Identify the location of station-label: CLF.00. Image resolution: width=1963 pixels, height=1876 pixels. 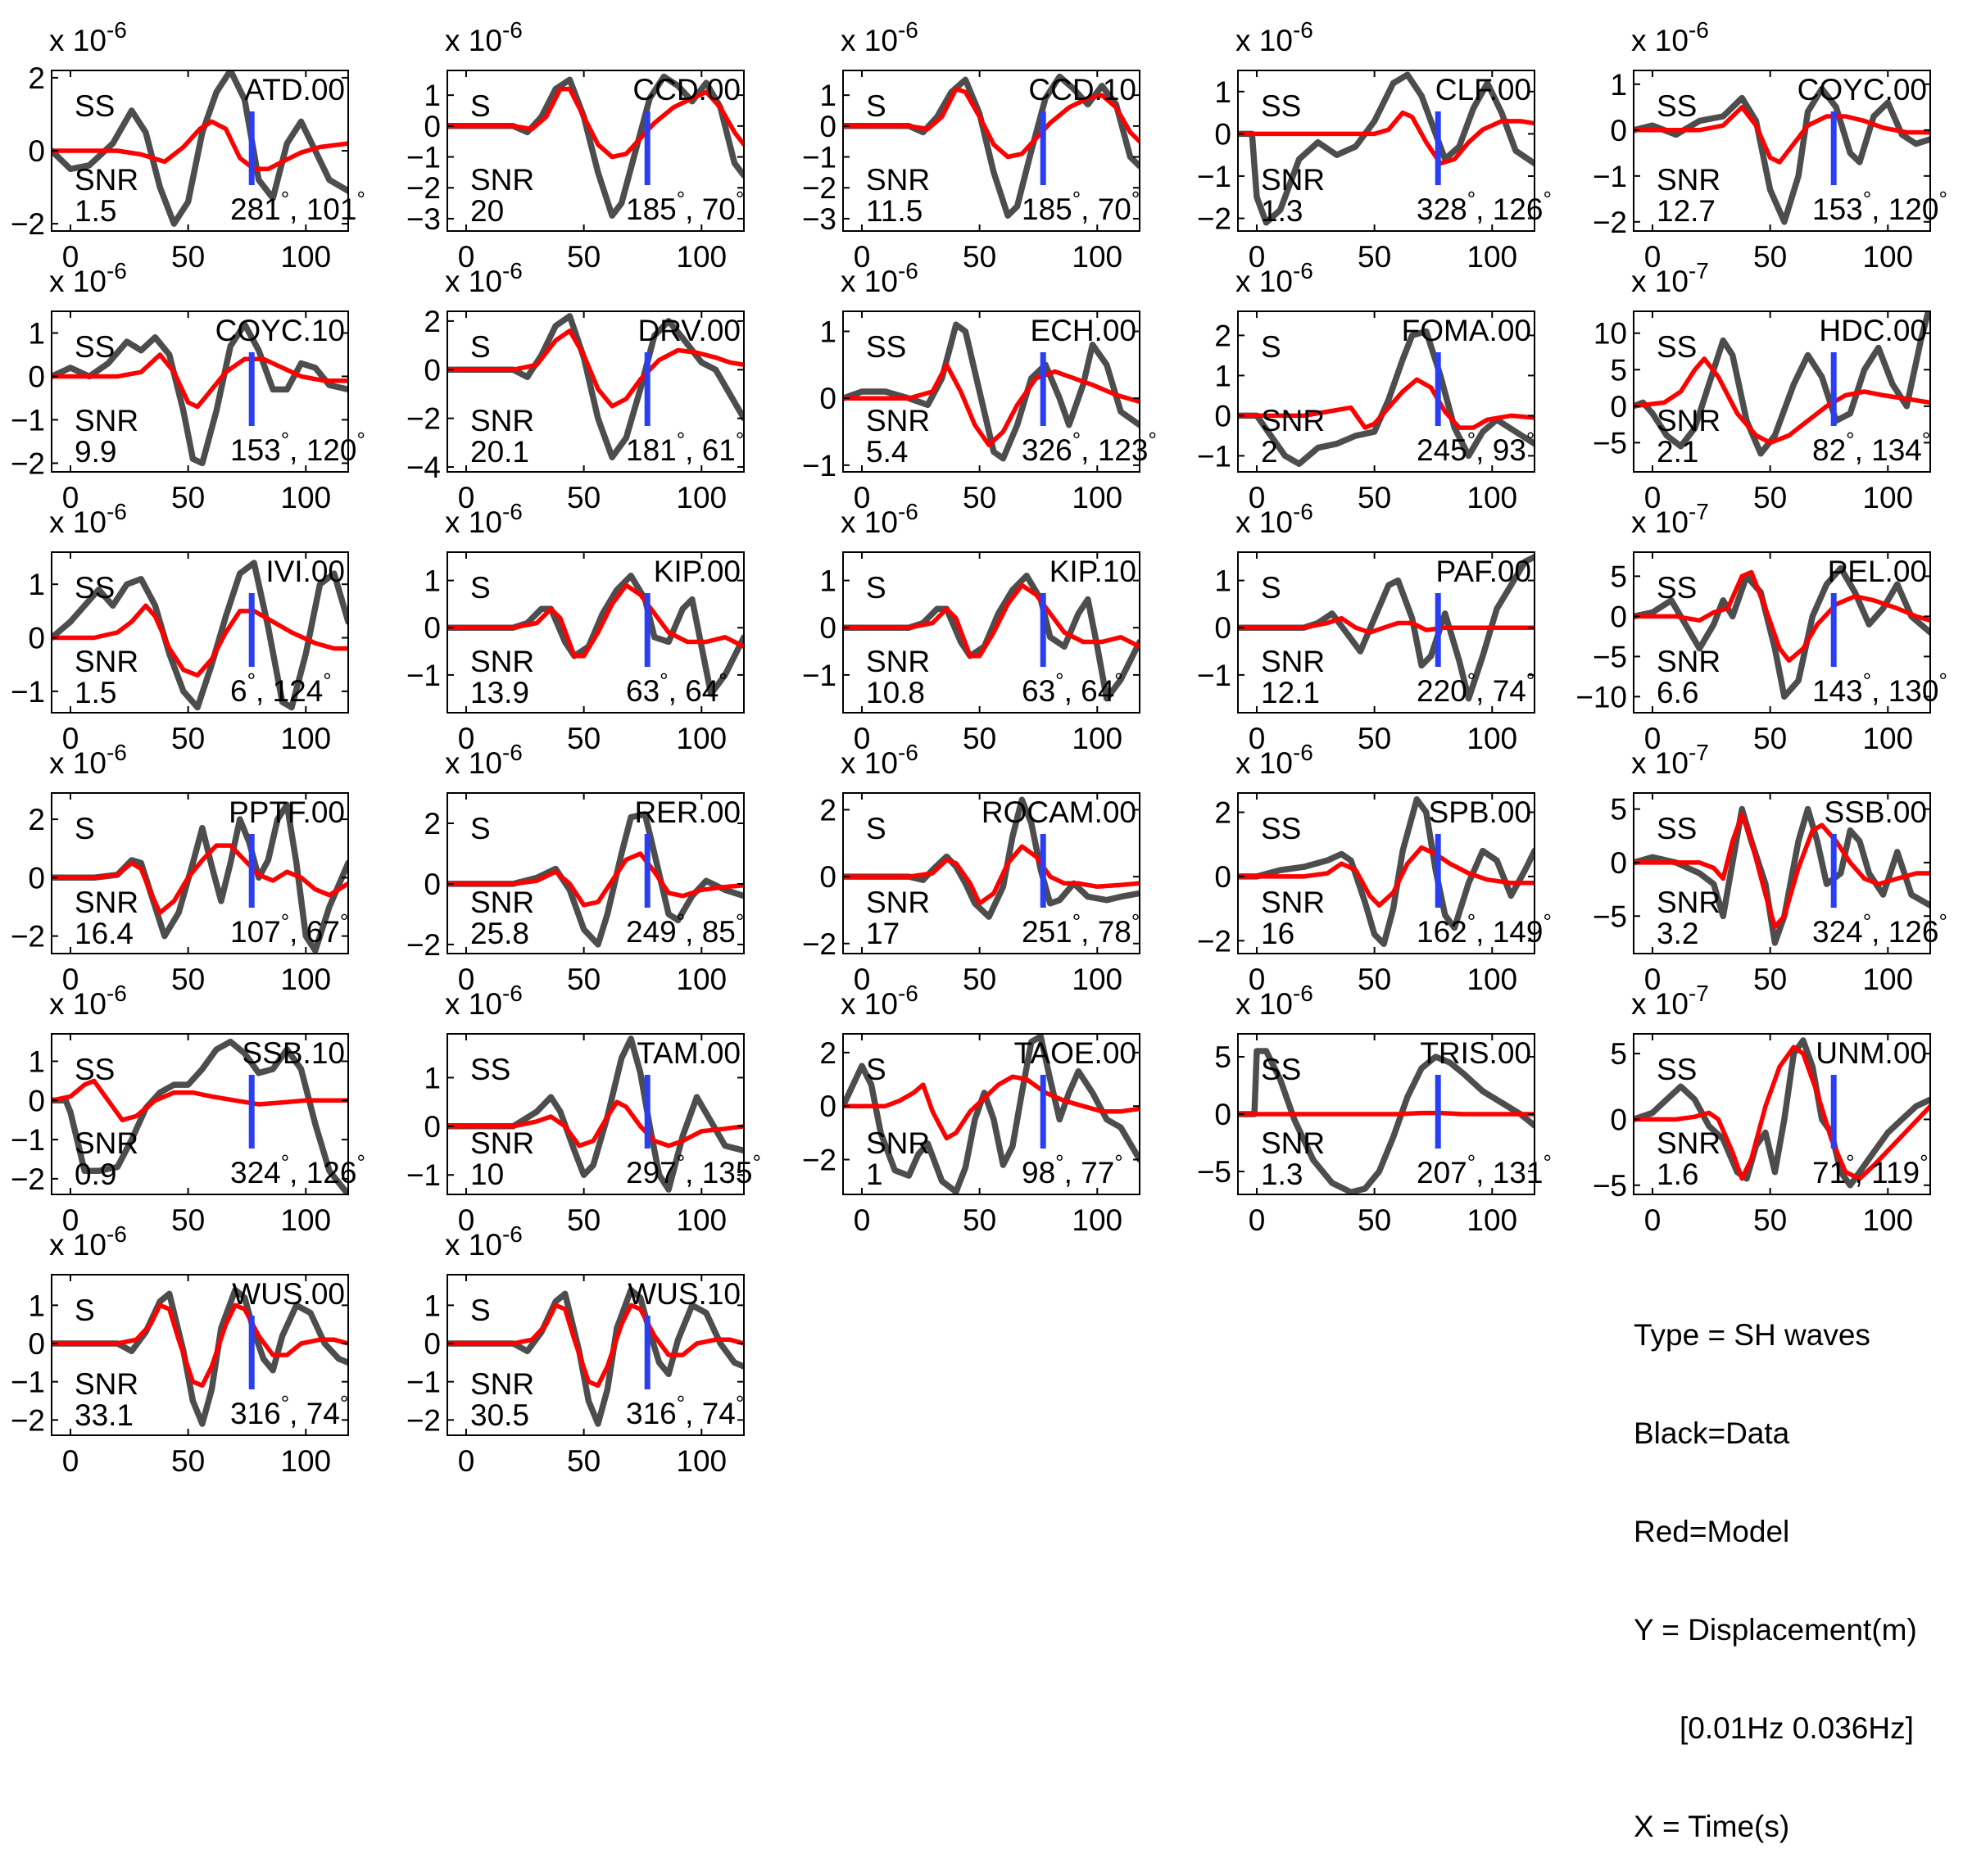
(1483, 89).